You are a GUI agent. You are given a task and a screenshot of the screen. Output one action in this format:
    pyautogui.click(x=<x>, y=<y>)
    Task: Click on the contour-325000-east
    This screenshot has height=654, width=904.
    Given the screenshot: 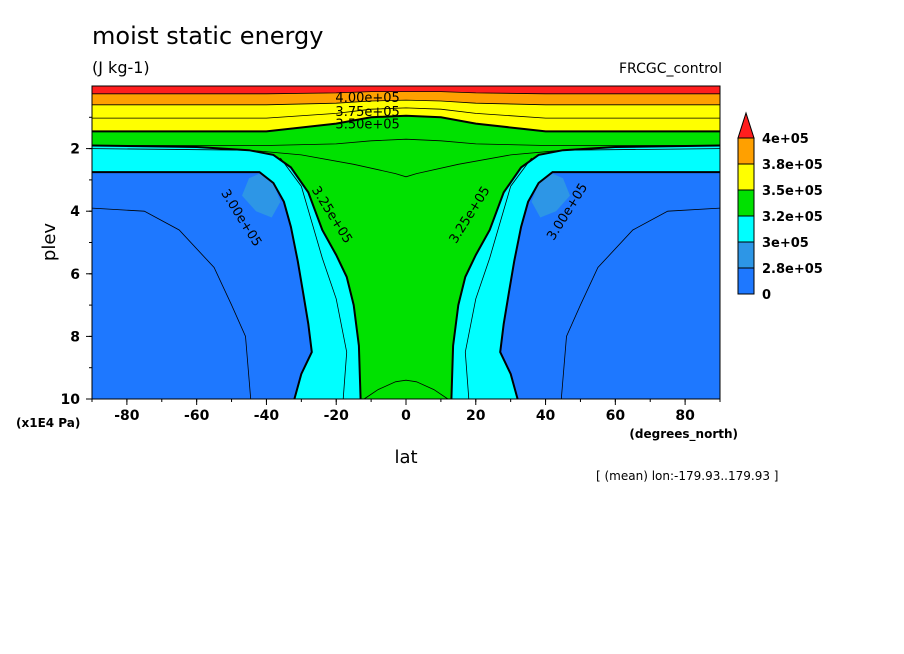 What is the action you would take?
    pyautogui.click(x=585, y=272)
    